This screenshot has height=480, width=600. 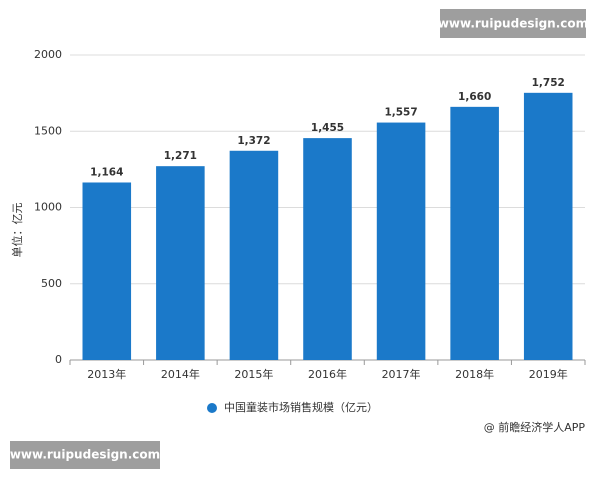 I want to click on legend-marker, so click(x=212, y=408).